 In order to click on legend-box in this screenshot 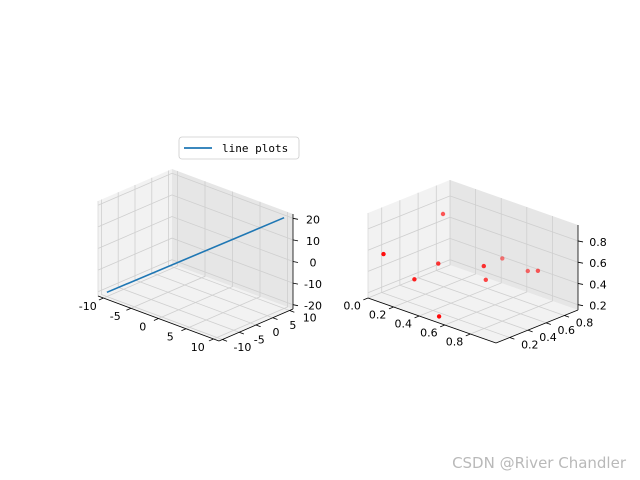, I will do `click(239, 148)`.